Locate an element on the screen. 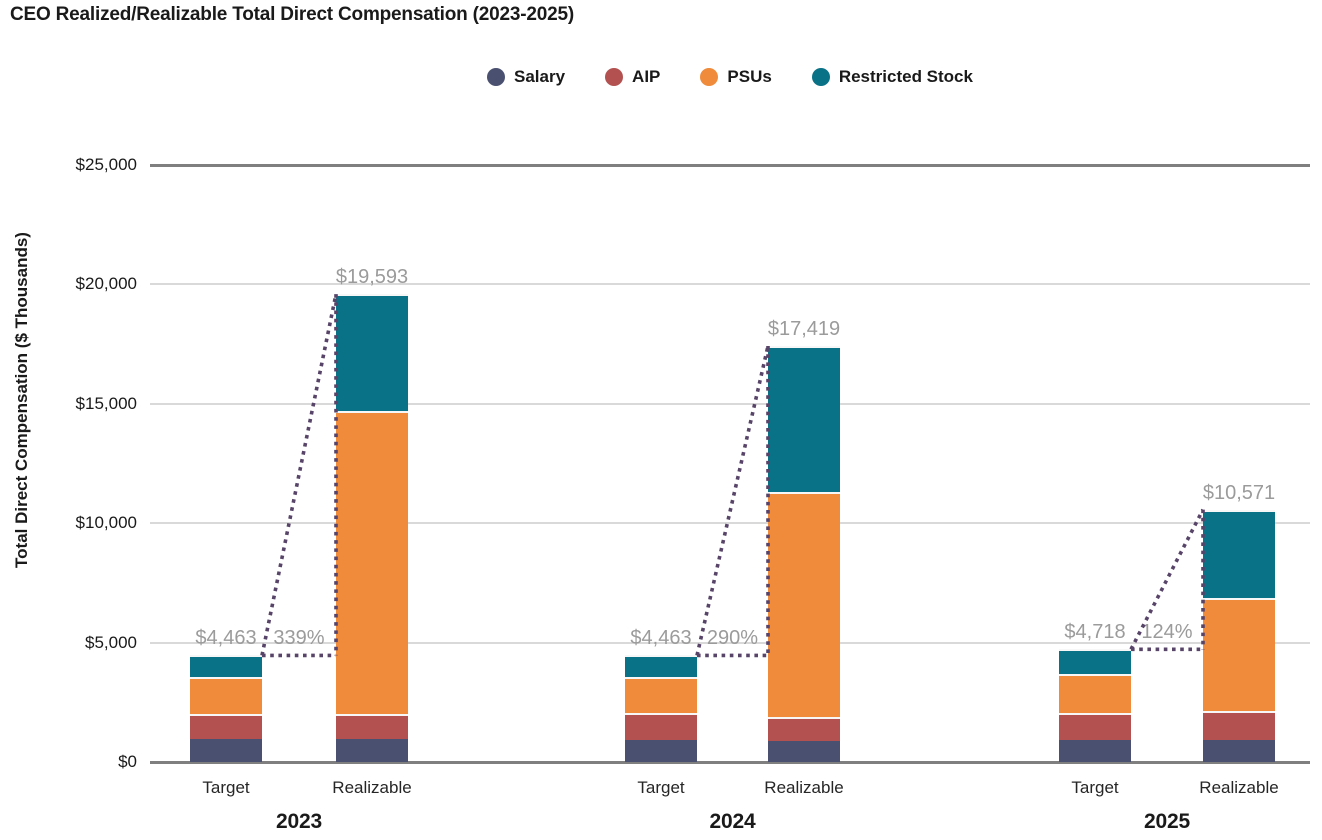  x-label-2025-target: Target is located at coordinates (1095, 787).